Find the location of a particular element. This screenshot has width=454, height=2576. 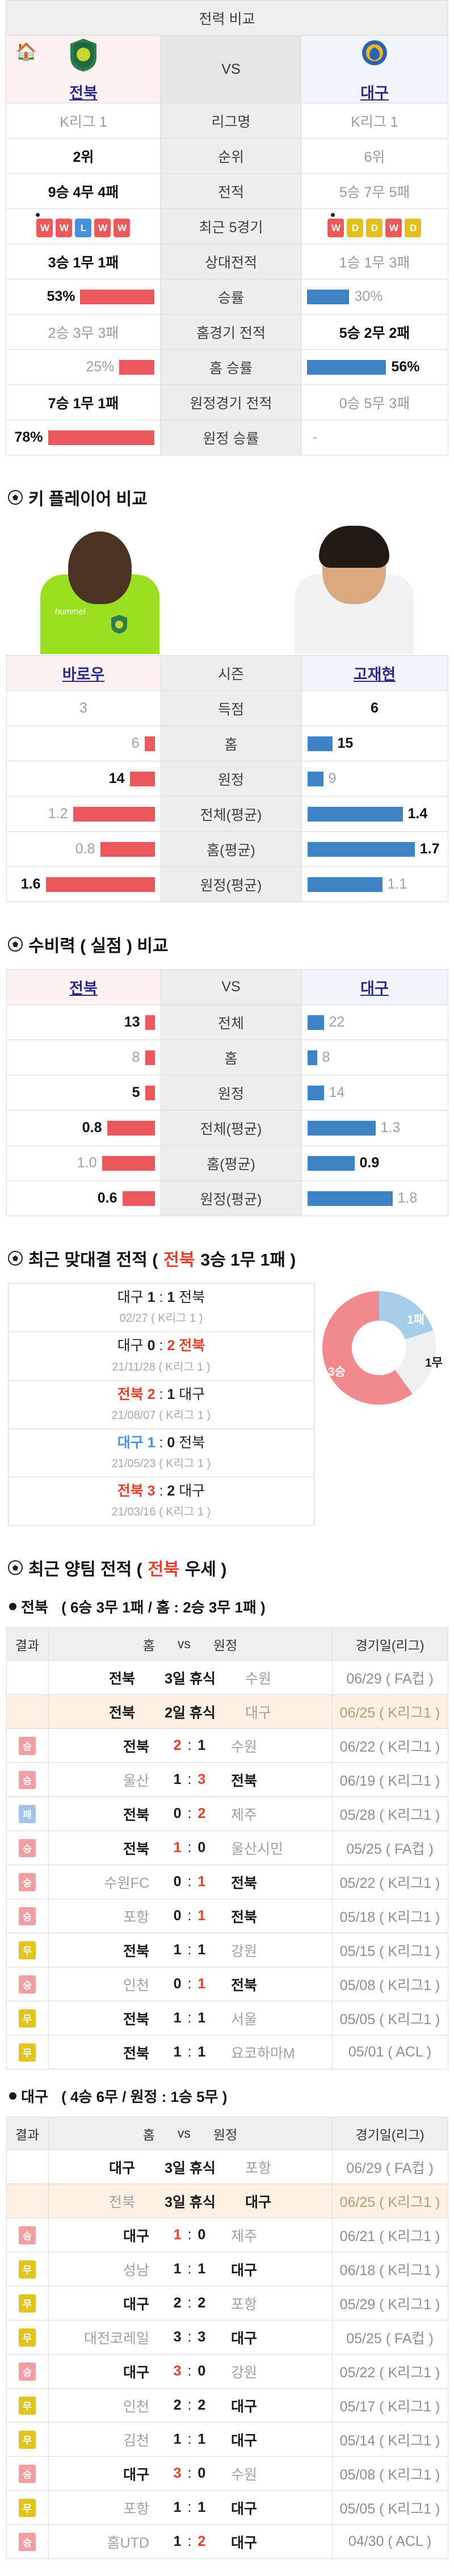

result-cell is located at coordinates (27, 2167).